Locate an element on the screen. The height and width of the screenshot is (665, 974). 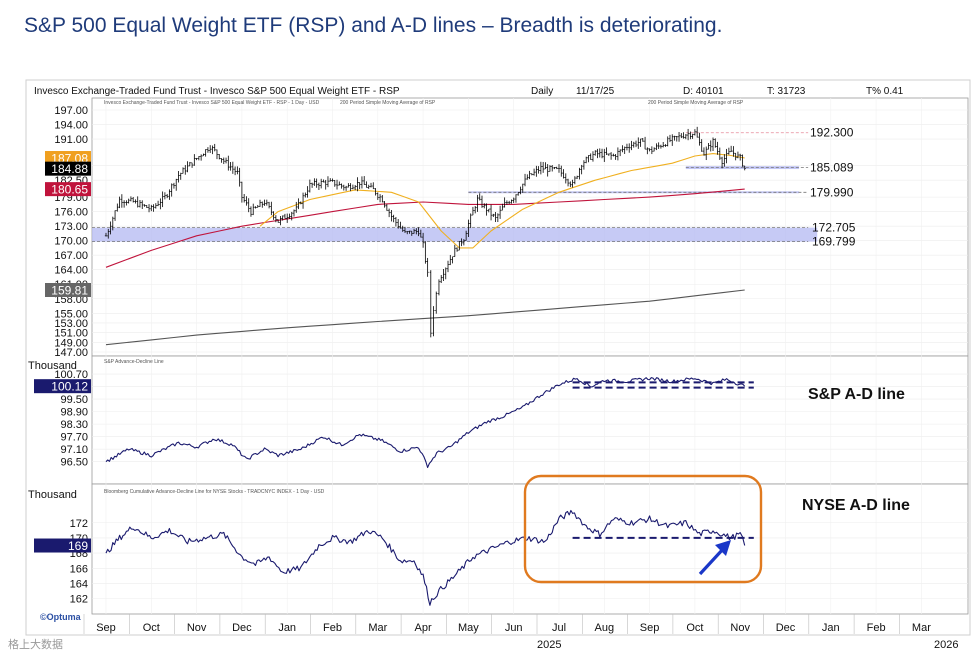
optuma-watermark: ©Optuma is located at coordinates (60, 617).